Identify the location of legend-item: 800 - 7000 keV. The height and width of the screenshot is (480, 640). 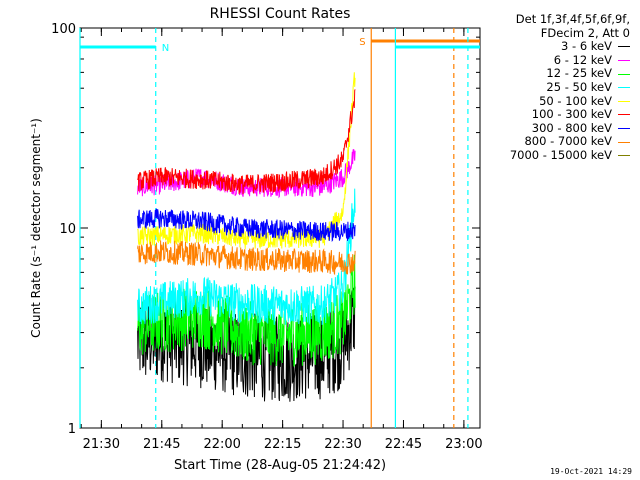
(554, 142).